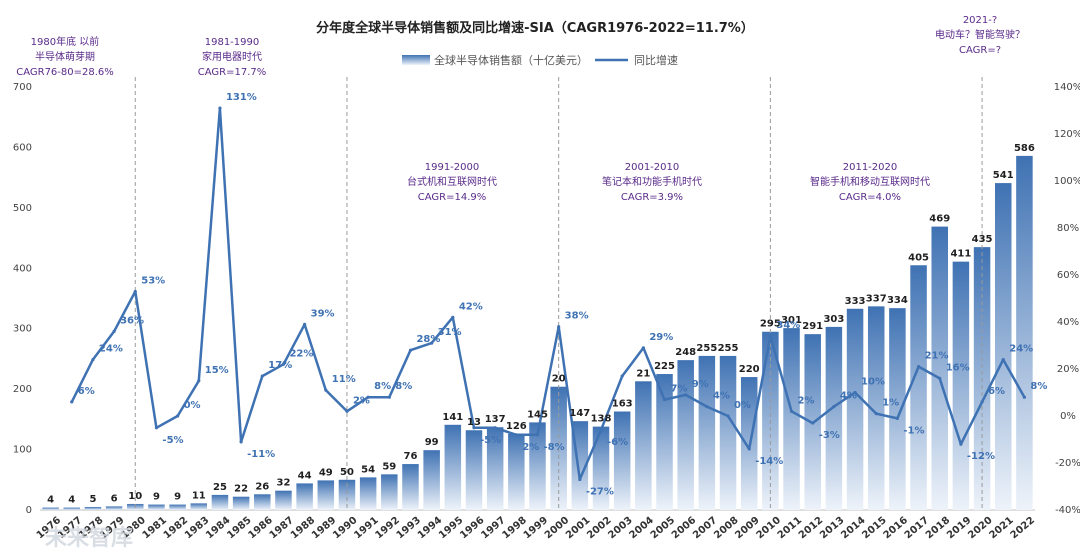 The height and width of the screenshot is (555, 1080). Describe the element at coordinates (177, 497) in the screenshot. I see `bar-value-label: 9` at that location.